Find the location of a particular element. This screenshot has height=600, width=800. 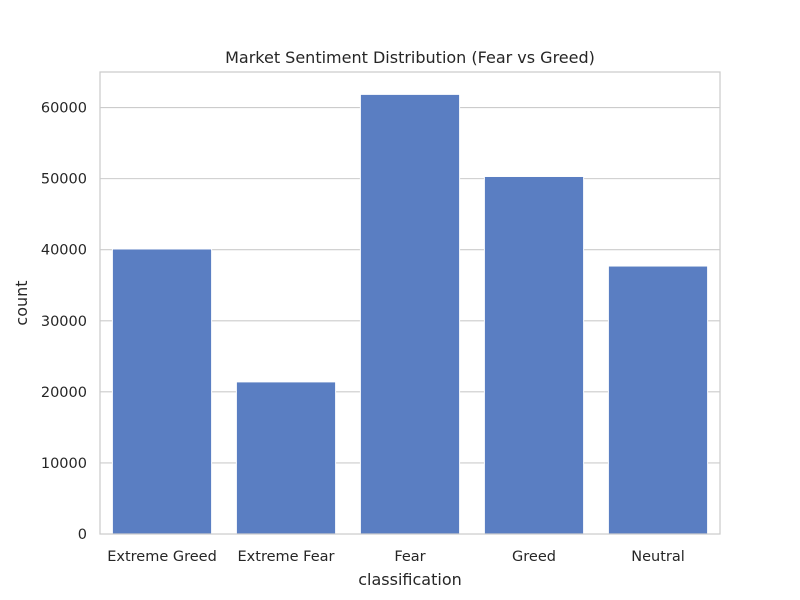

y-tick-label: 10000 is located at coordinates (64, 464).